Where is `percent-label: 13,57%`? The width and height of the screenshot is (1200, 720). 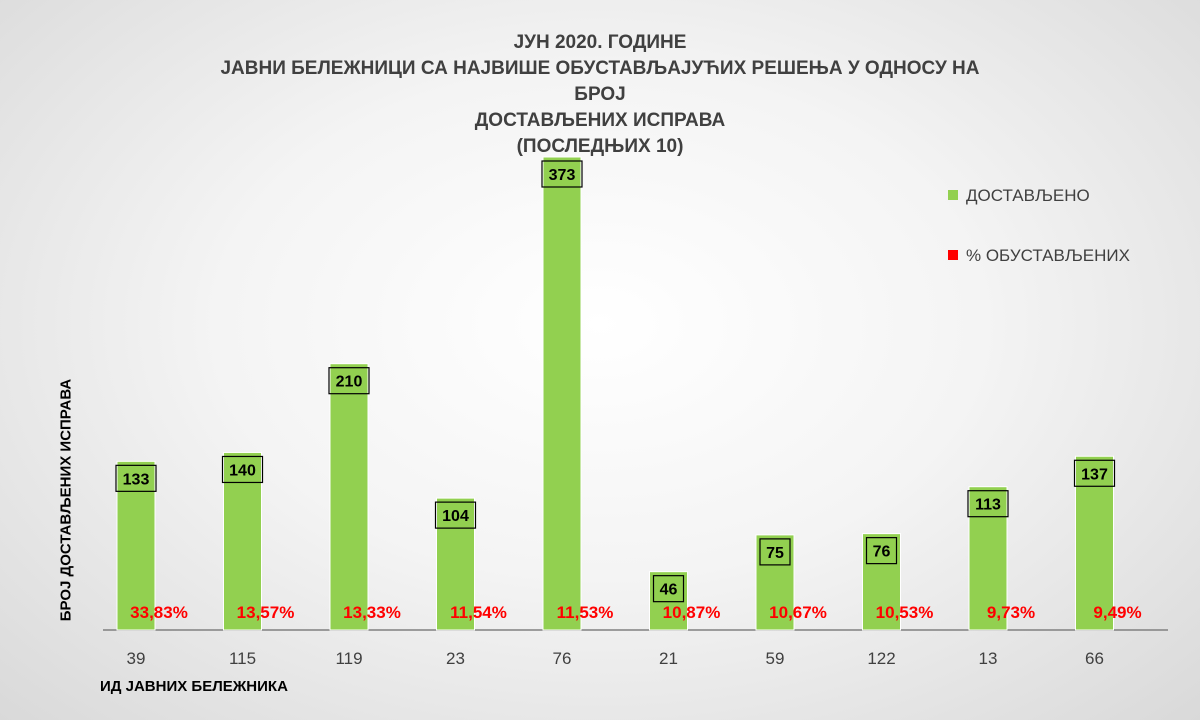
percent-label: 13,57% is located at coordinates (266, 612).